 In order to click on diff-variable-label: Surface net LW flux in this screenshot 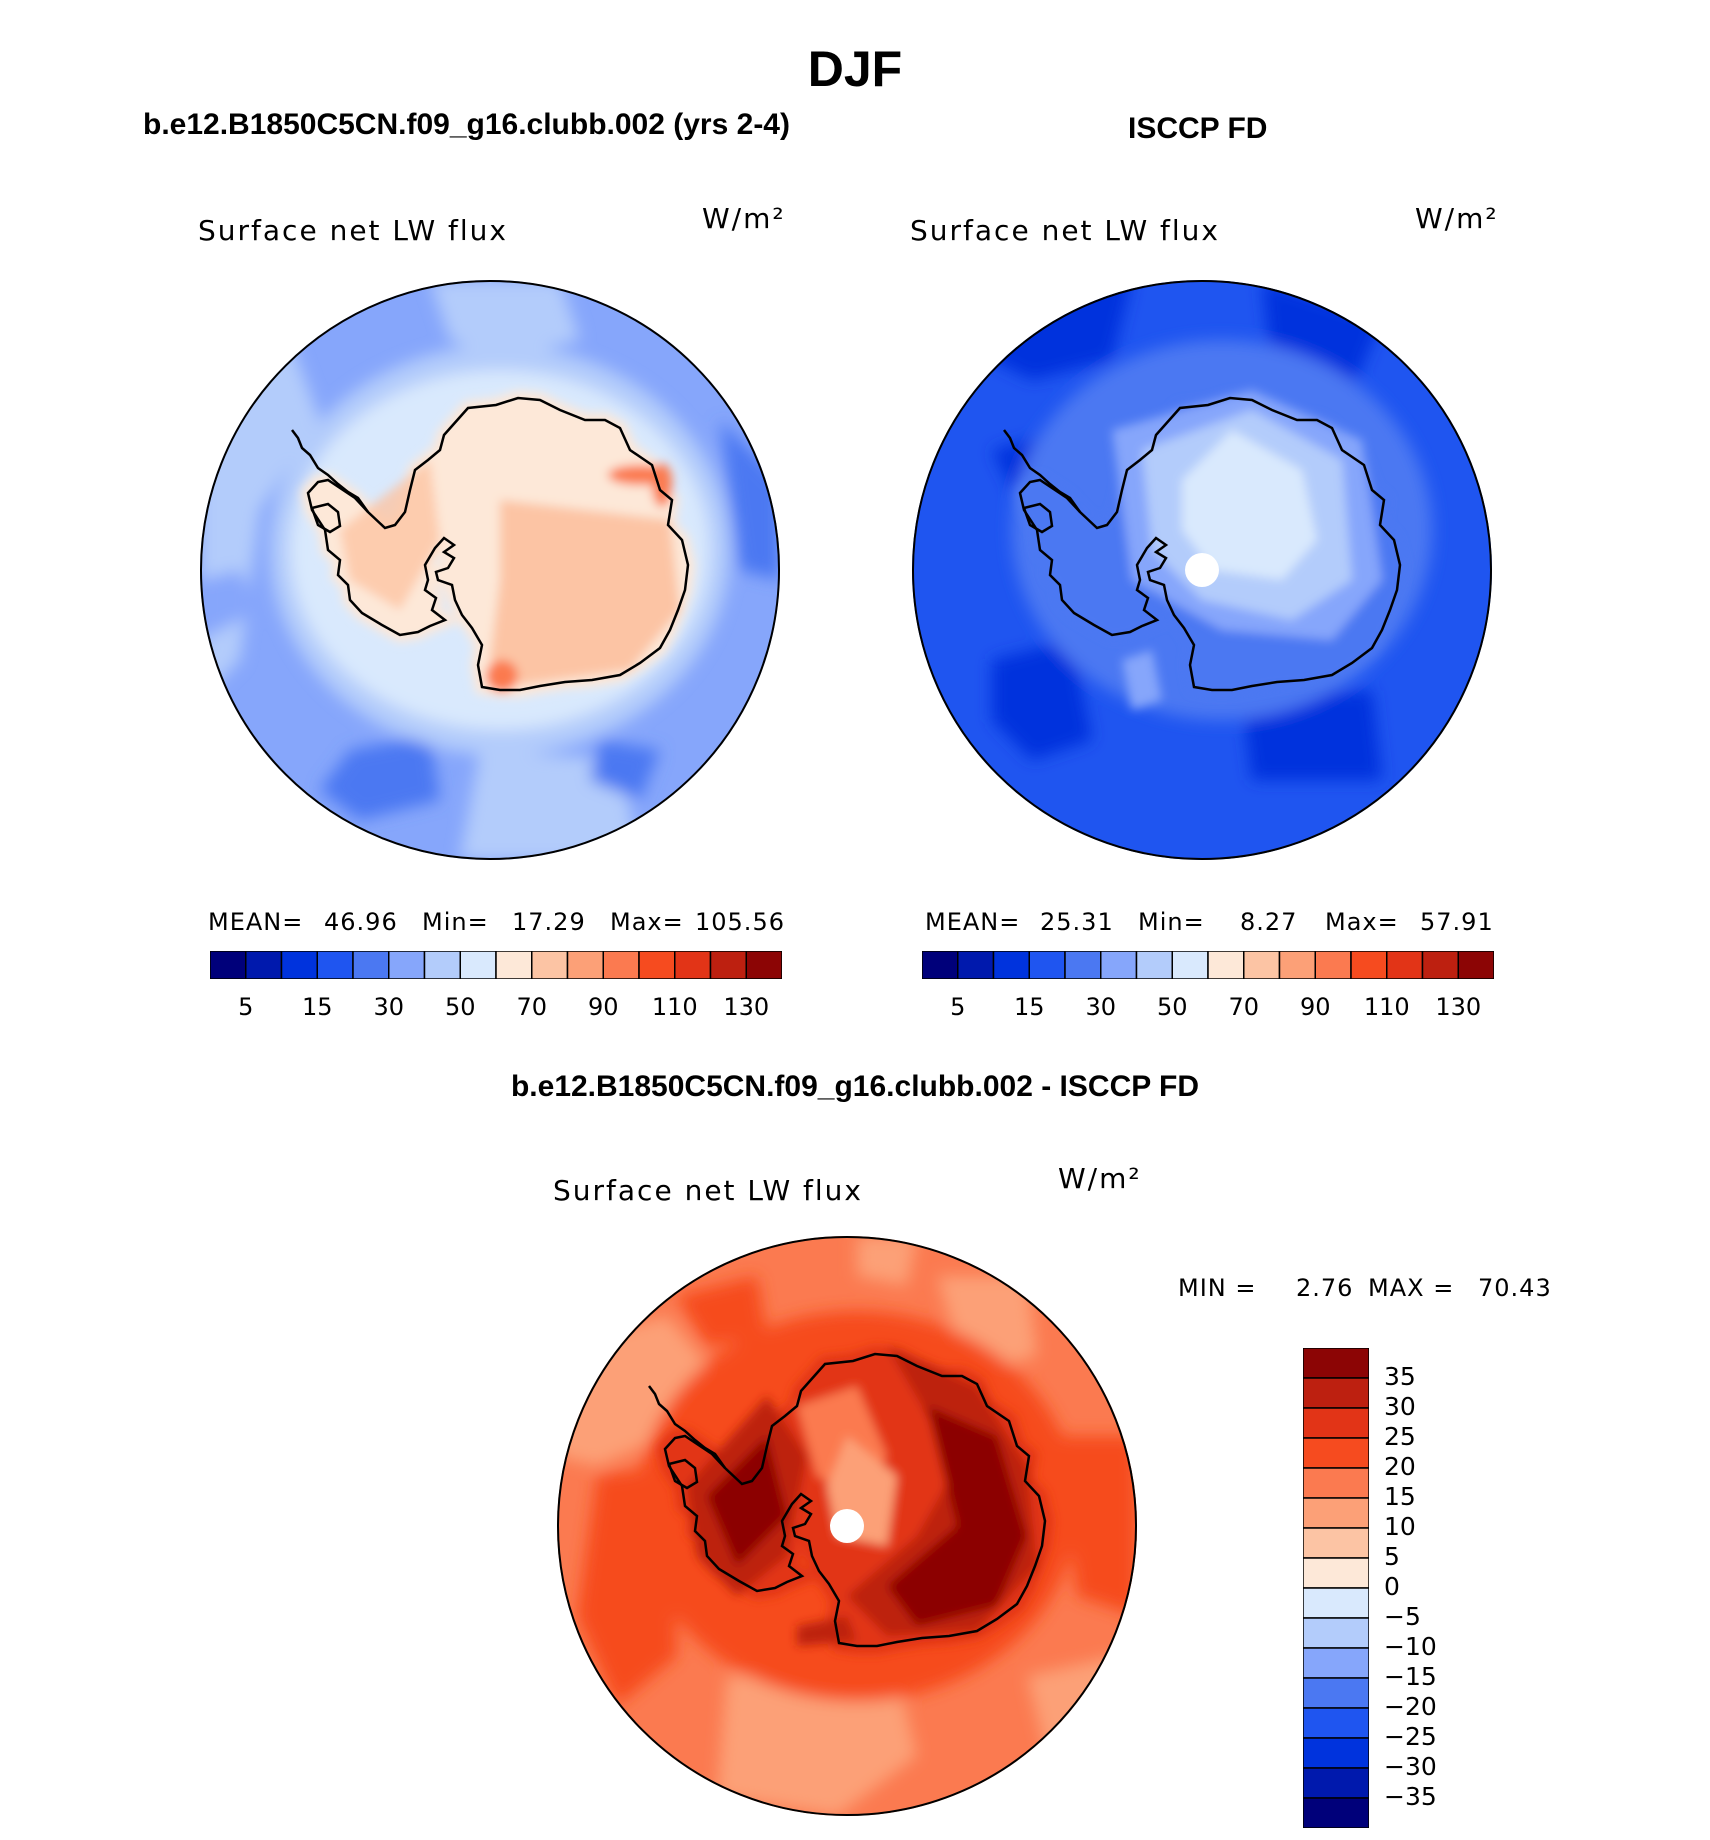, I will do `click(708, 1190)`.